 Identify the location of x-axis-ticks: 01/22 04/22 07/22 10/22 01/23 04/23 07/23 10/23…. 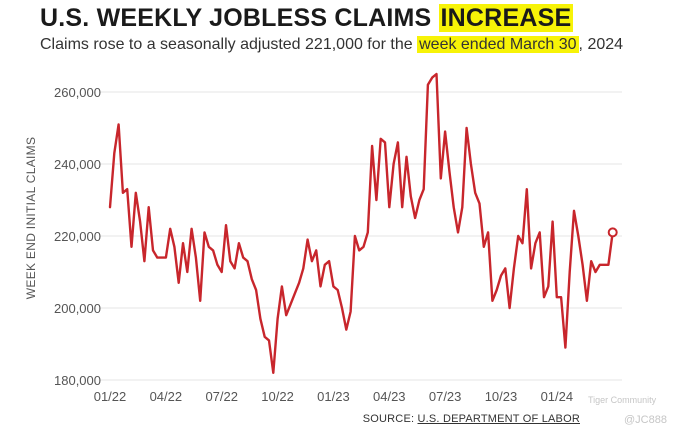
(333, 396).